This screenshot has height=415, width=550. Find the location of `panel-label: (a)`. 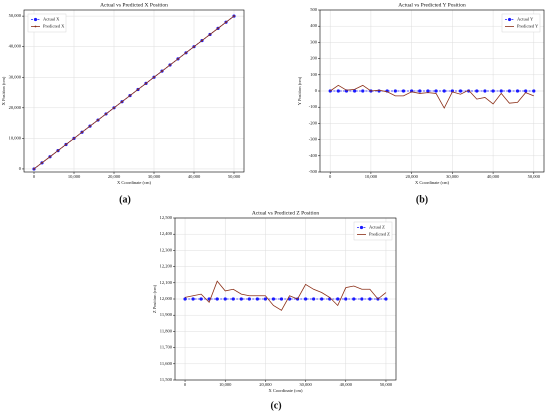

panel-label: (a) is located at coordinates (125, 199).